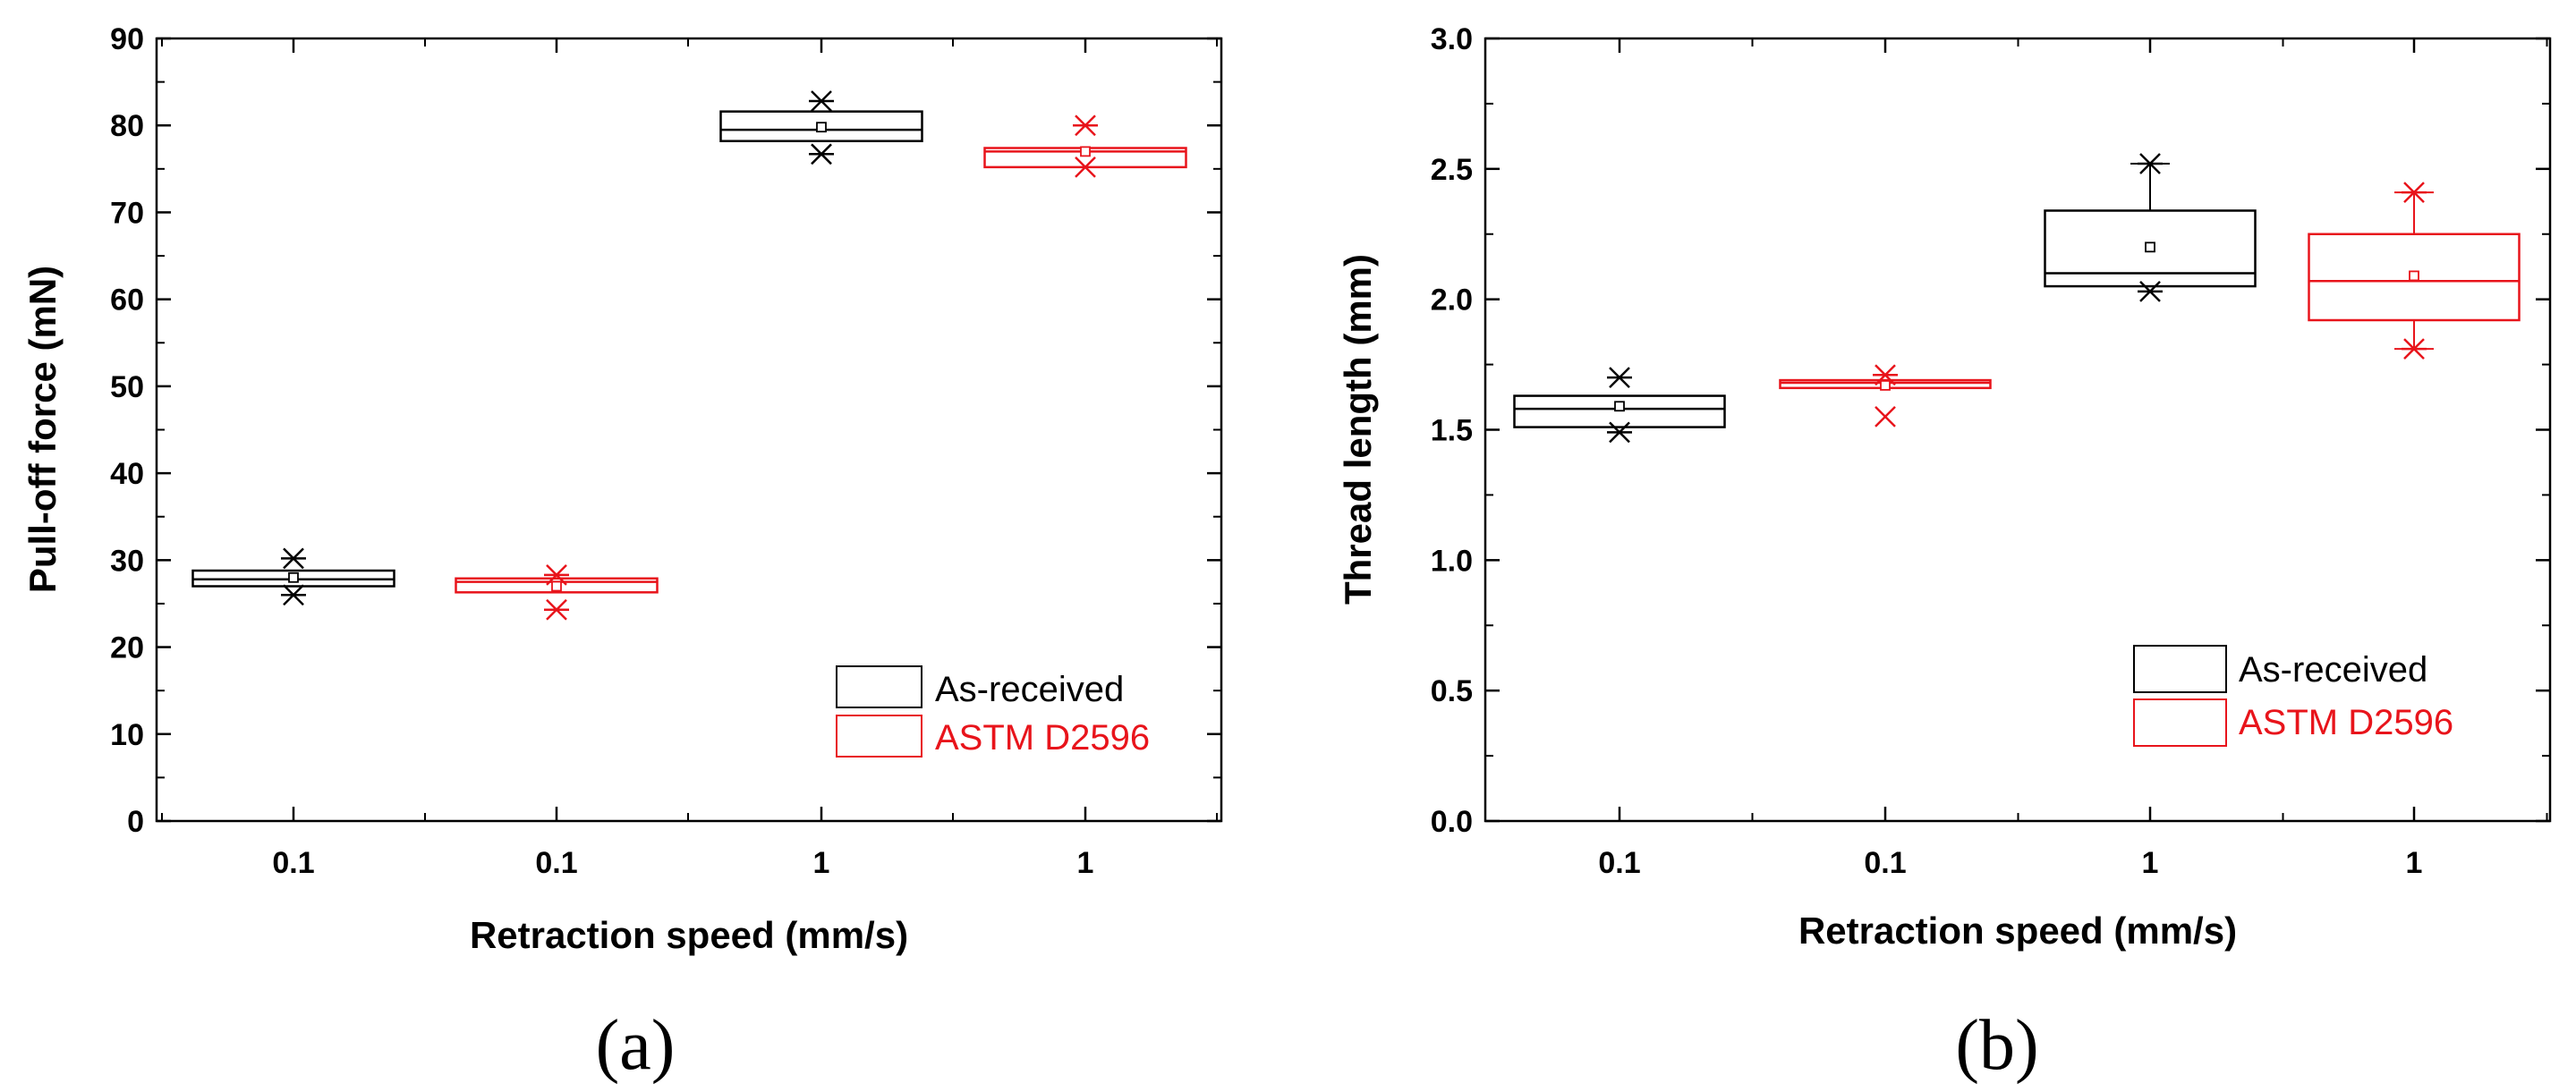  Describe the element at coordinates (127, 387) in the screenshot. I see `y-tick-label: 50` at that location.